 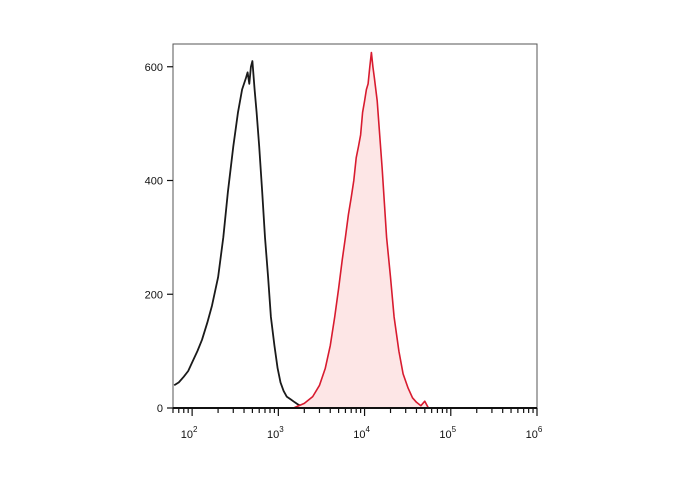 What do you see at coordinates (154, 68) in the screenshot?
I see `y-tick-label: 600` at bounding box center [154, 68].